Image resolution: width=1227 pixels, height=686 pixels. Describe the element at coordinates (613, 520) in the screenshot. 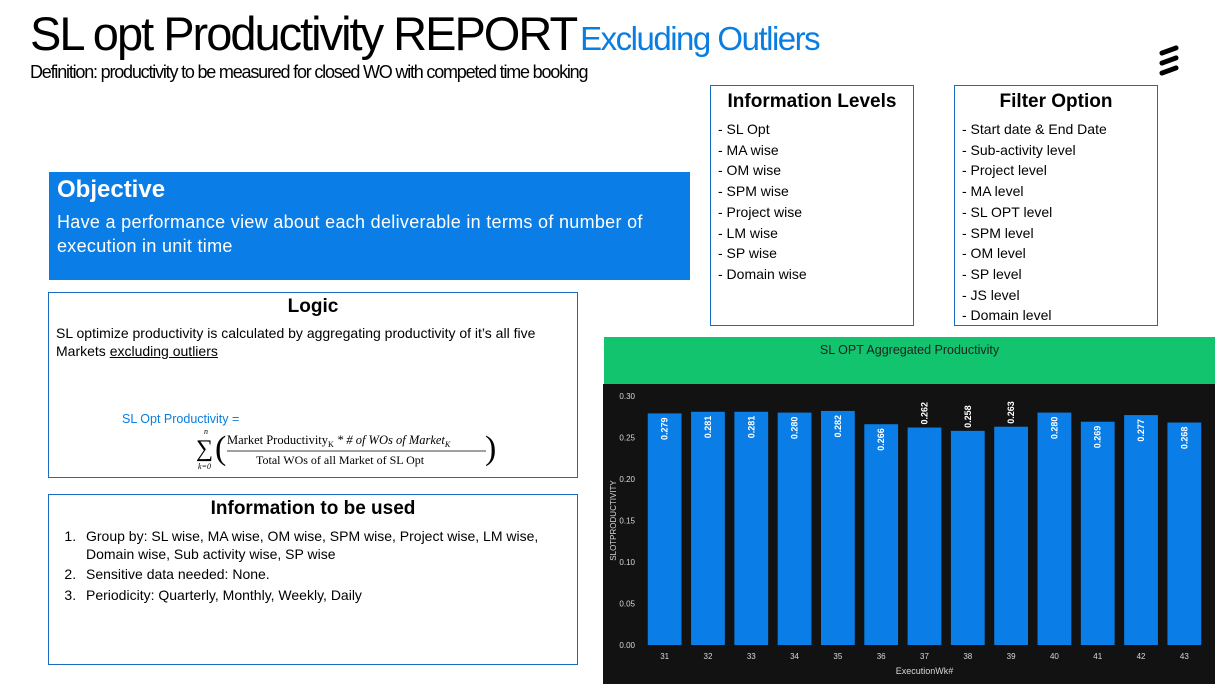

I see `y-axis-label: SLOTPRODUCTIVITY` at that location.